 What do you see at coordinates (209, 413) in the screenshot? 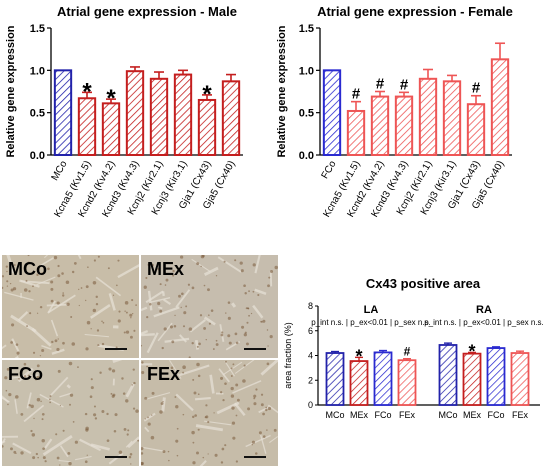
I see `histology-texture` at bounding box center [209, 413].